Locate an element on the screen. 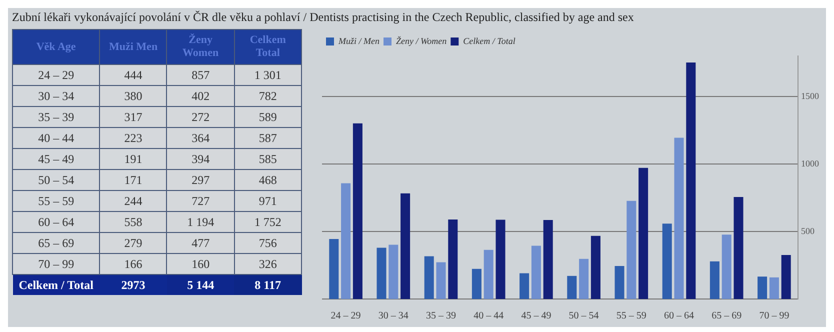 This screenshot has height=332, width=834. legend-label: Muži / Men is located at coordinates (359, 41).